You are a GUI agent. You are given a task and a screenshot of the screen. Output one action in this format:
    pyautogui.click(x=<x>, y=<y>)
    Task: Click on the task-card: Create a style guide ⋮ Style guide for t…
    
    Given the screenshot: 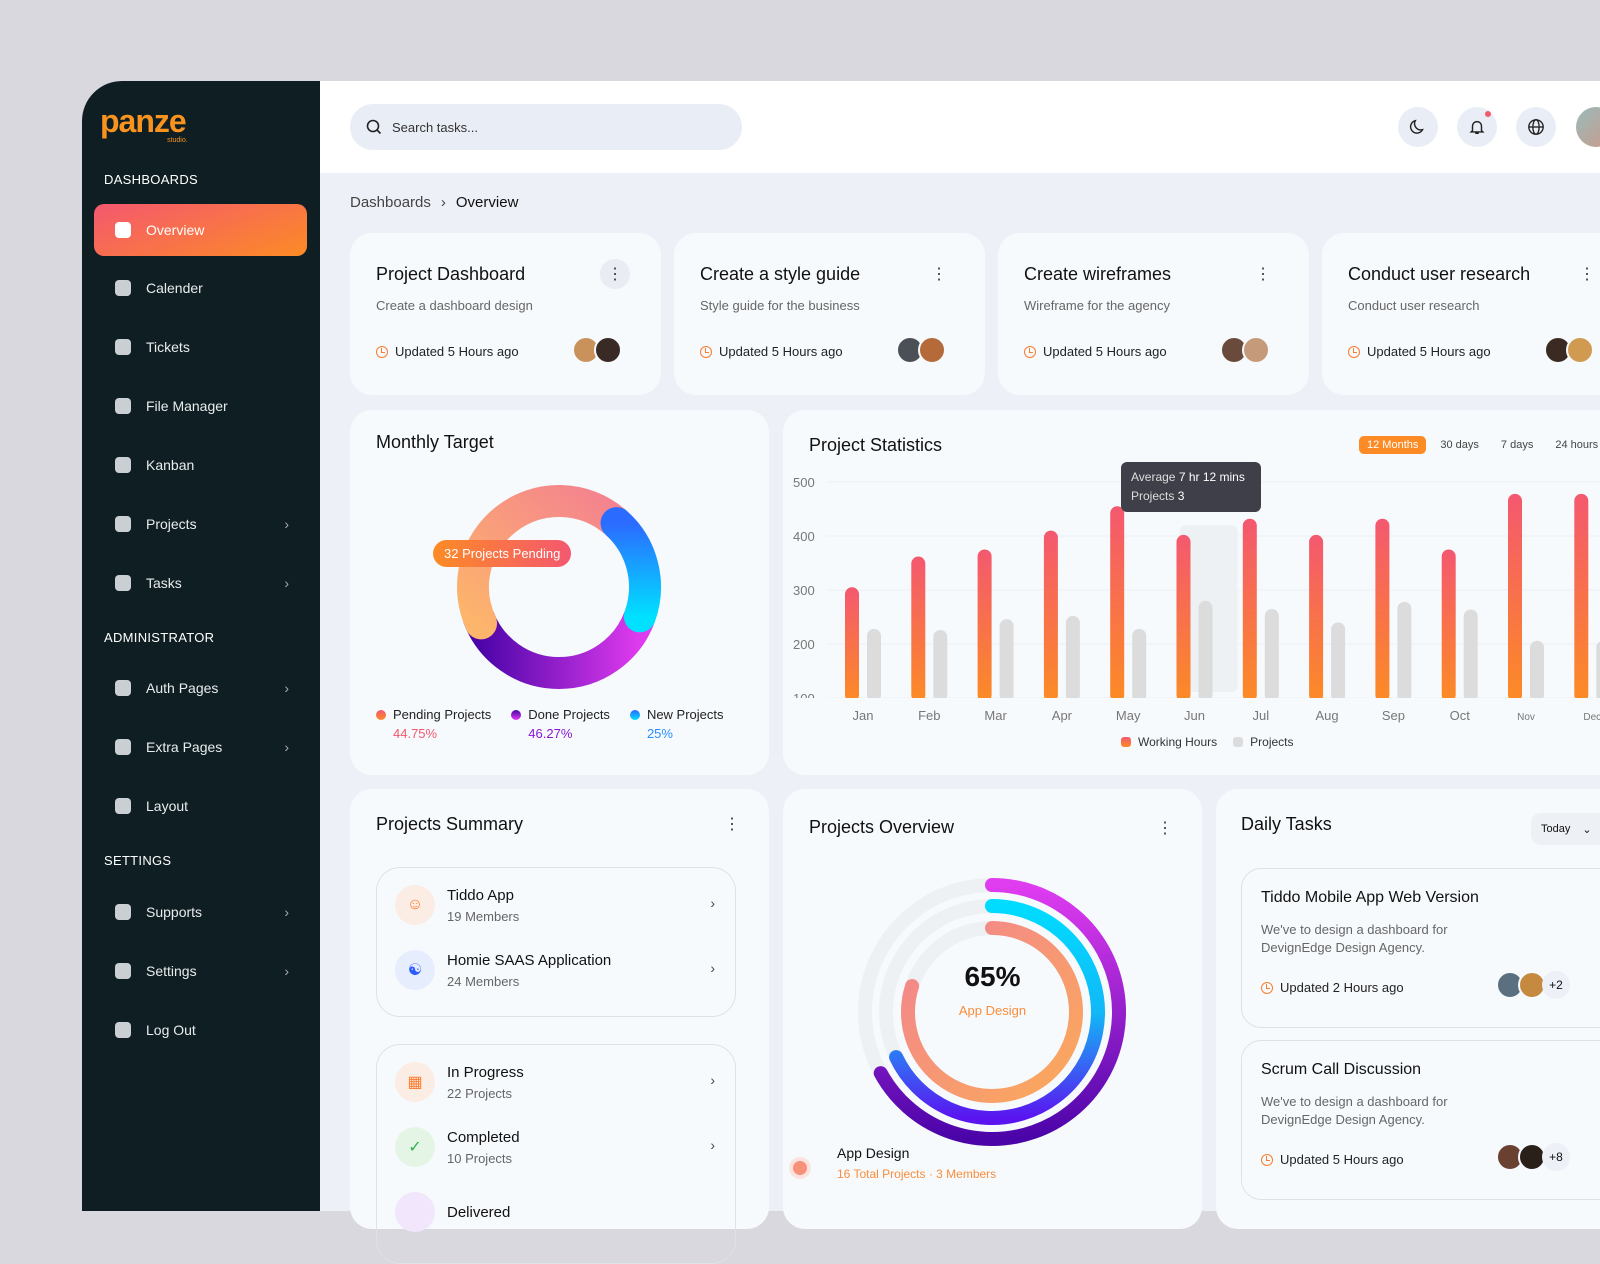 What is the action you would take?
    pyautogui.click(x=829, y=314)
    